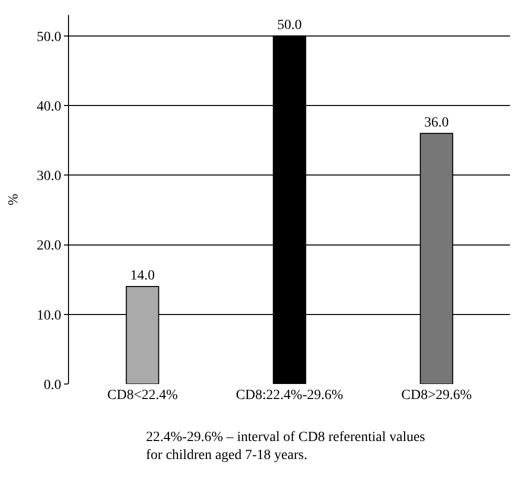  What do you see at coordinates (49, 176) in the screenshot?
I see `y-tick-label: 30.0` at bounding box center [49, 176].